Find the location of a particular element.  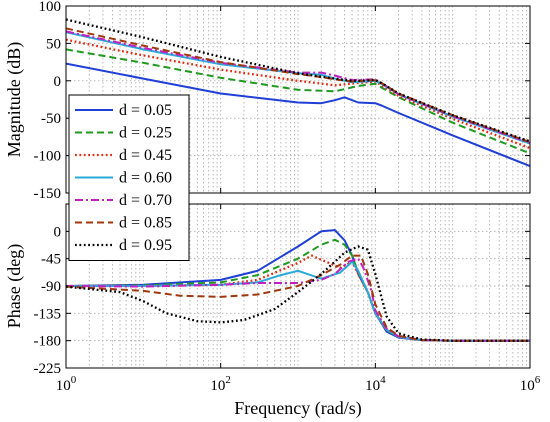

legend-label: d = 0.60 is located at coordinates (145, 178).